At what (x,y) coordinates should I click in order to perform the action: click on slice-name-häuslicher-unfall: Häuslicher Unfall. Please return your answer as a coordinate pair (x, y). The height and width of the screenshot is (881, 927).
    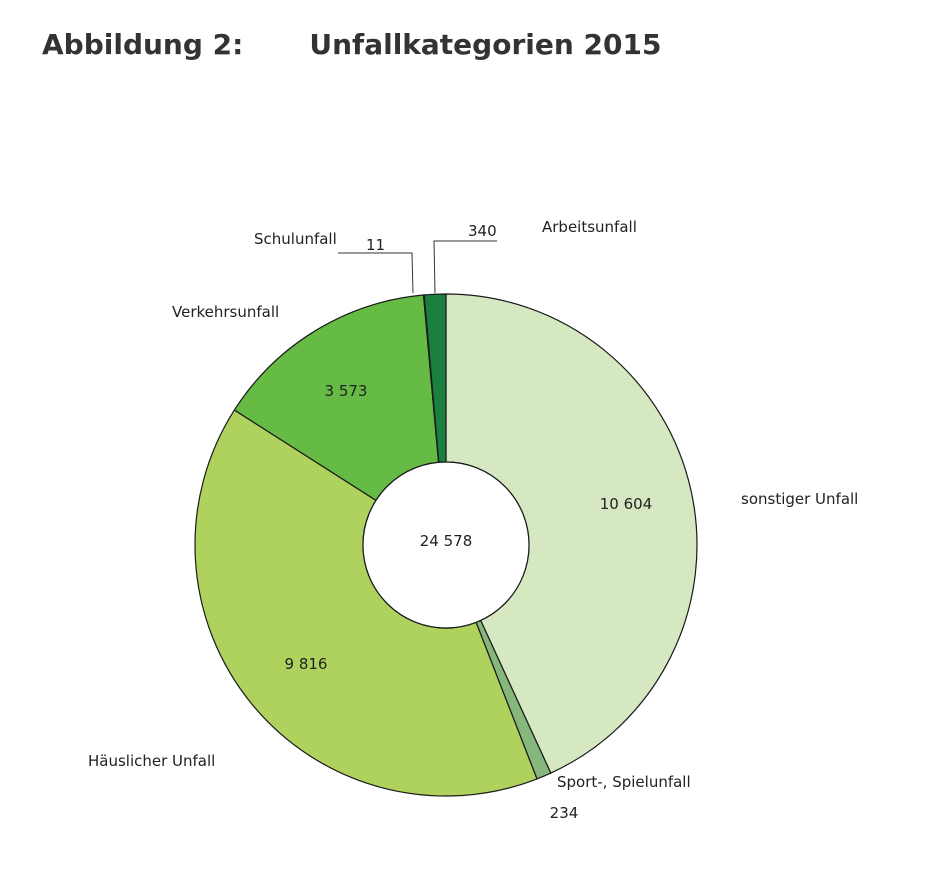
    Looking at the image, I should click on (151, 761).